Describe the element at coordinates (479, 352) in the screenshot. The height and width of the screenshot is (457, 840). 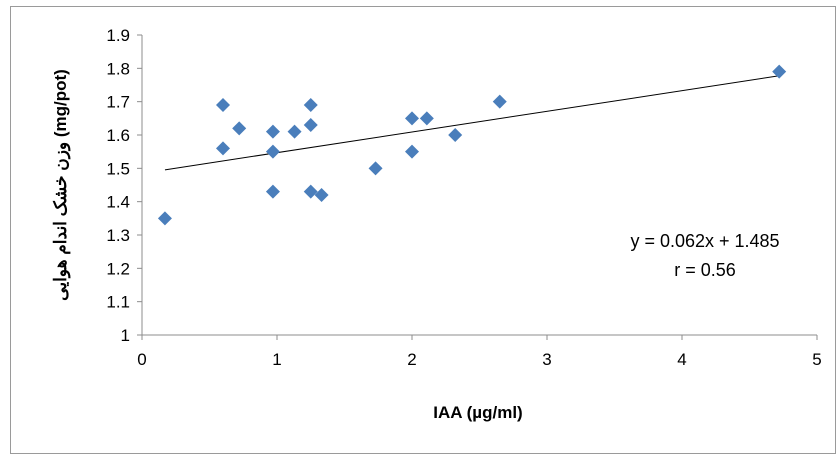
I see `x-ticks: 0 1 2 3 4 5` at that location.